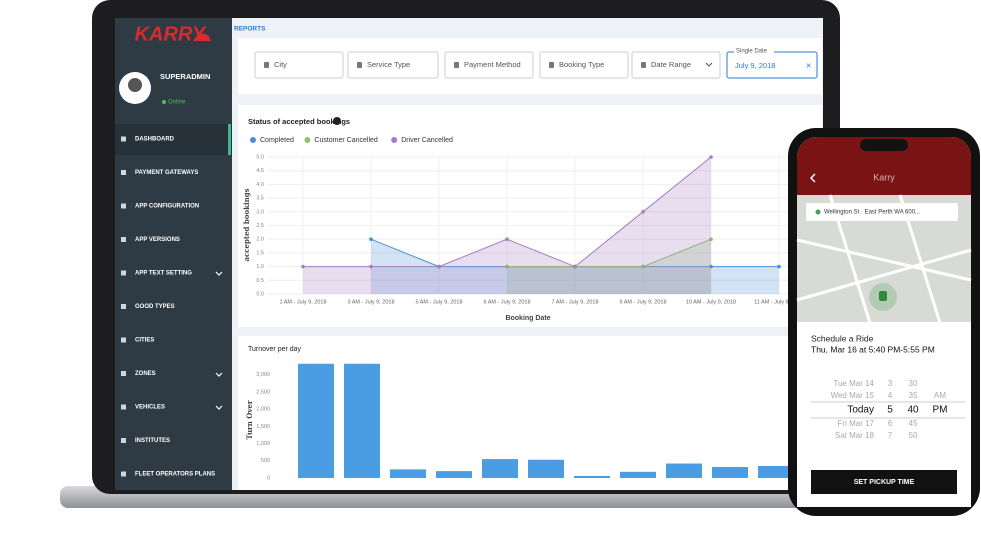 This screenshot has height=533, width=981. Describe the element at coordinates (145, 374) in the screenshot. I see `menu-item: ZONES` at that location.